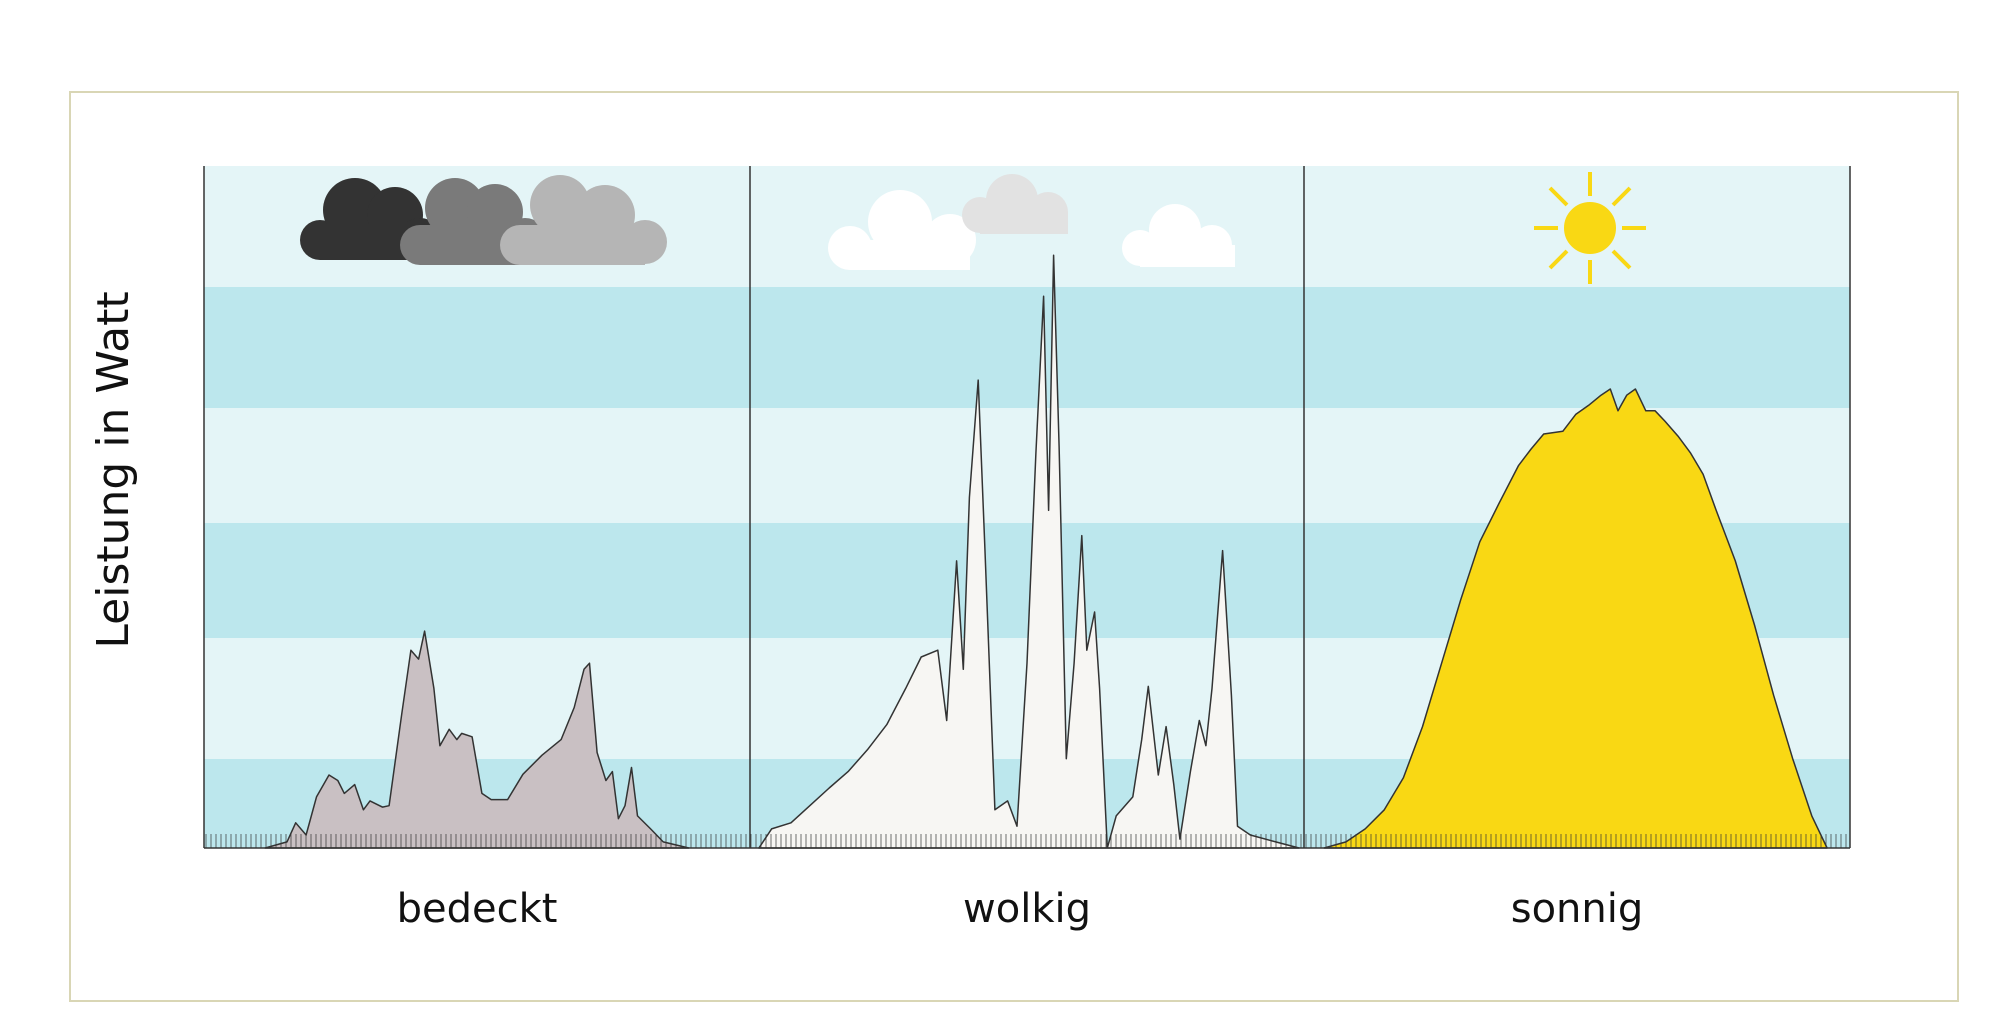 This screenshot has height=1023, width=2000. What do you see at coordinates (1577, 909) in the screenshot?
I see `panel-label: sonnig` at bounding box center [1577, 909].